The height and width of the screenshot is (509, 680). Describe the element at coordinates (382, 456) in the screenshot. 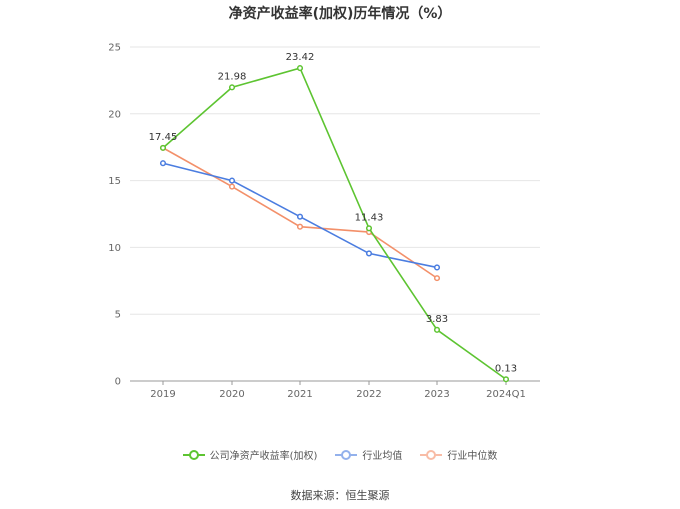

I see `legend-label: 行业均值` at that location.